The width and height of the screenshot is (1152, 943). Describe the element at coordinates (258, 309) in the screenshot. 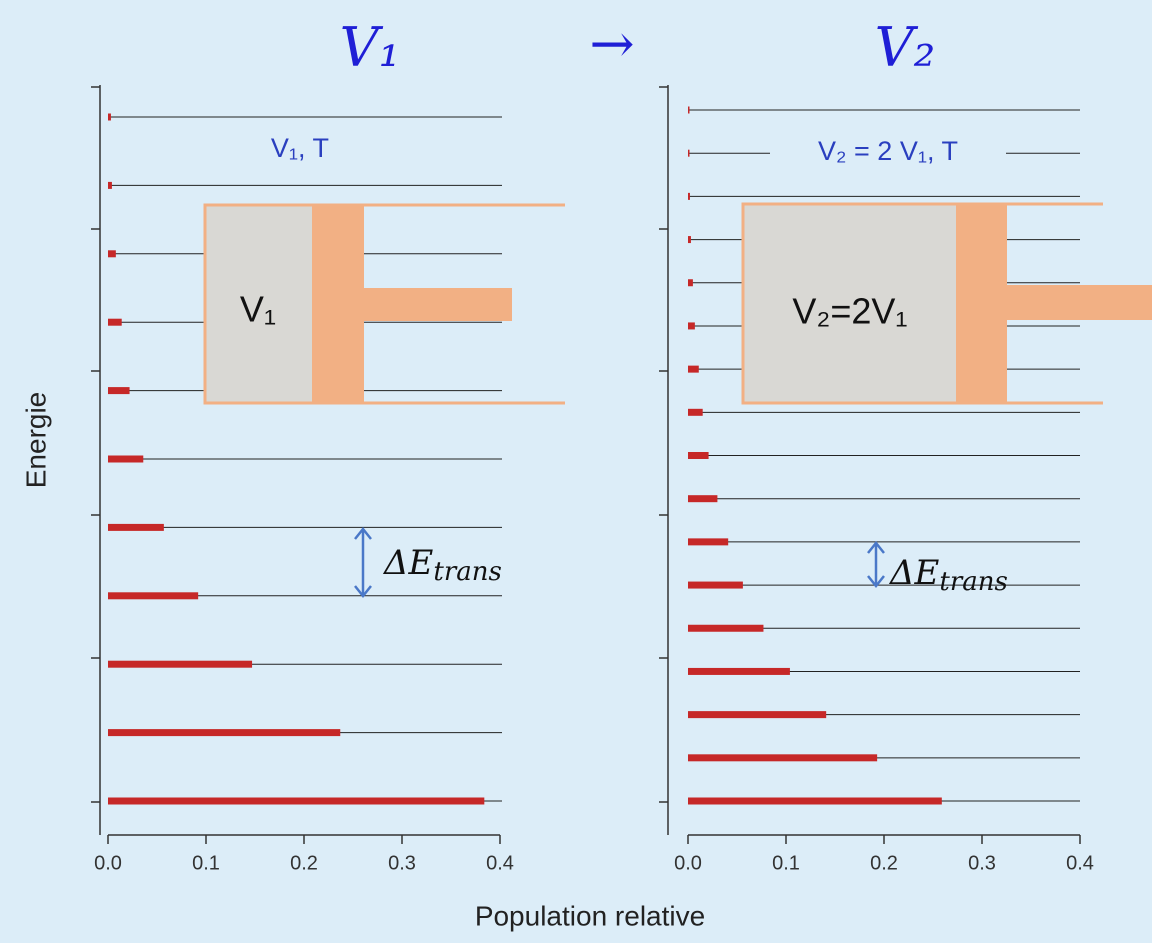

I see `piston-label: V₁` at that location.